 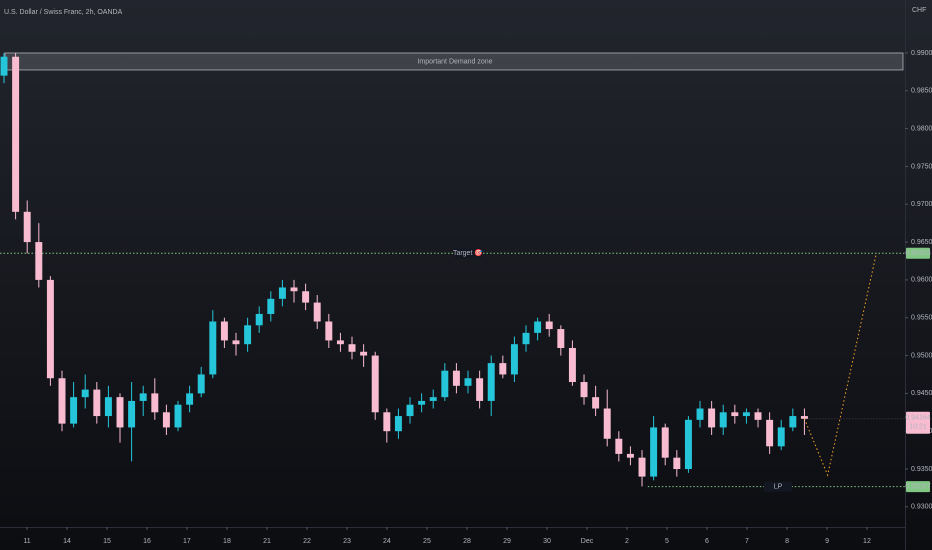 What do you see at coordinates (867, 541) in the screenshot?
I see `x-tick-label: 12` at bounding box center [867, 541].